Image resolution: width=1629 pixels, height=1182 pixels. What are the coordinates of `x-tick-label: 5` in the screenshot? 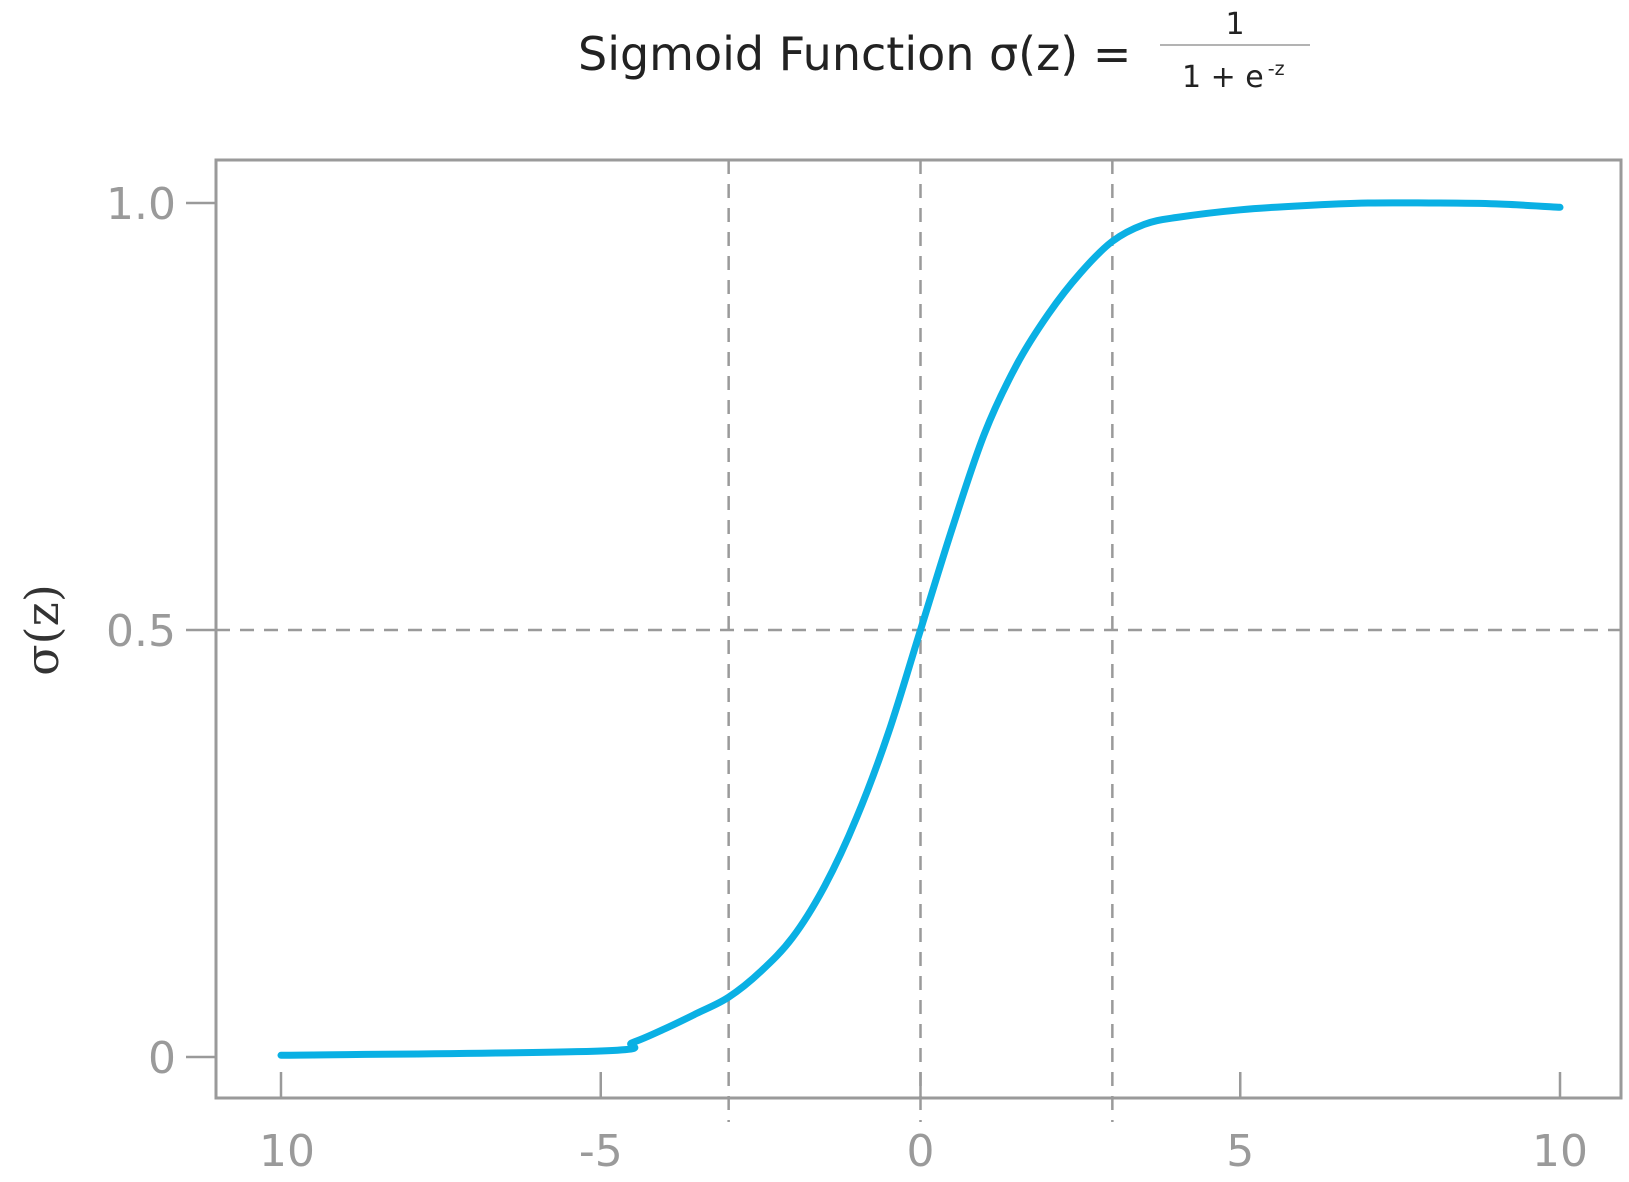 It's located at (1240, 1151).